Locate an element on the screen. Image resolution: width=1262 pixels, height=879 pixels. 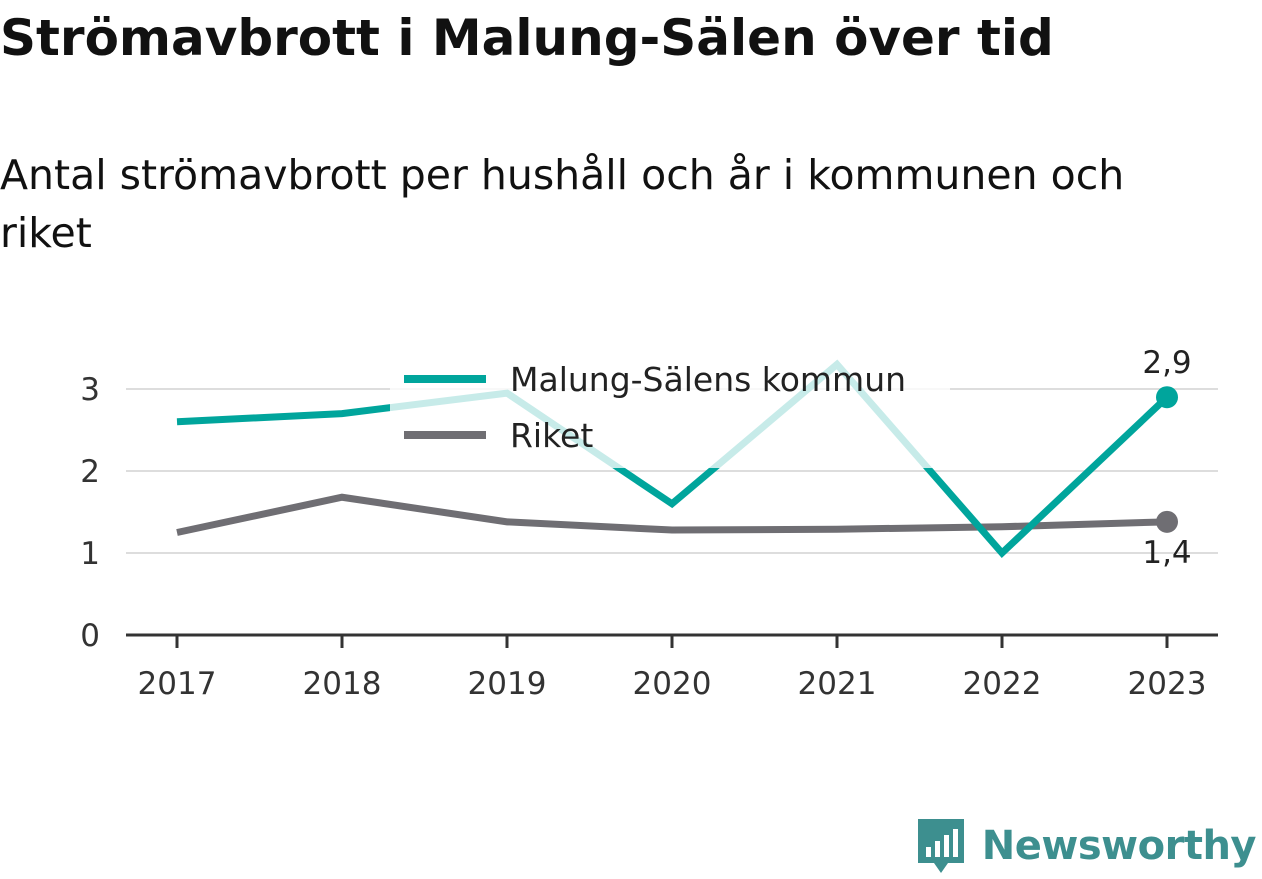
legend-background is located at coordinates (670, 409).